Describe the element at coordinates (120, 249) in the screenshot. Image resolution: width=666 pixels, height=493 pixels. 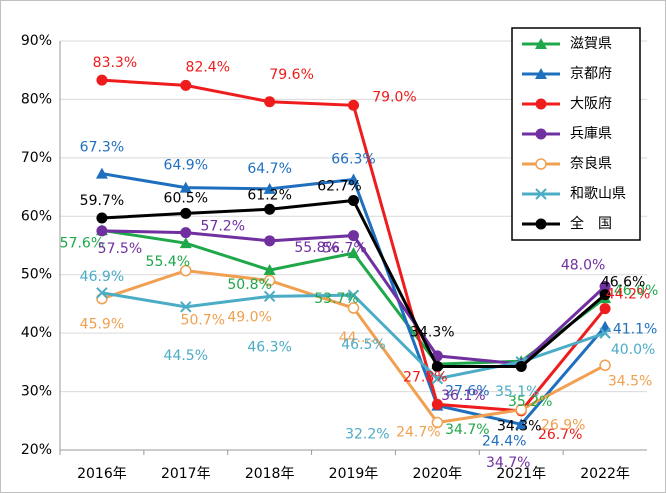
I see `data-label: 57.5%` at that location.